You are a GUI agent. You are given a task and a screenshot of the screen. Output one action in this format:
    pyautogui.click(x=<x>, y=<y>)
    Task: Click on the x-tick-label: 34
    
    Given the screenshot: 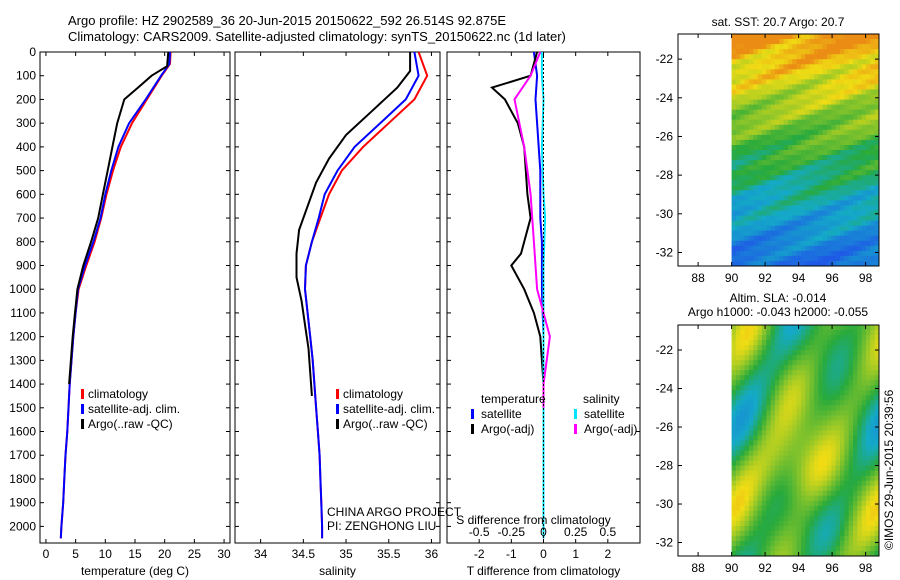 What is the action you would take?
    pyautogui.click(x=261, y=554)
    